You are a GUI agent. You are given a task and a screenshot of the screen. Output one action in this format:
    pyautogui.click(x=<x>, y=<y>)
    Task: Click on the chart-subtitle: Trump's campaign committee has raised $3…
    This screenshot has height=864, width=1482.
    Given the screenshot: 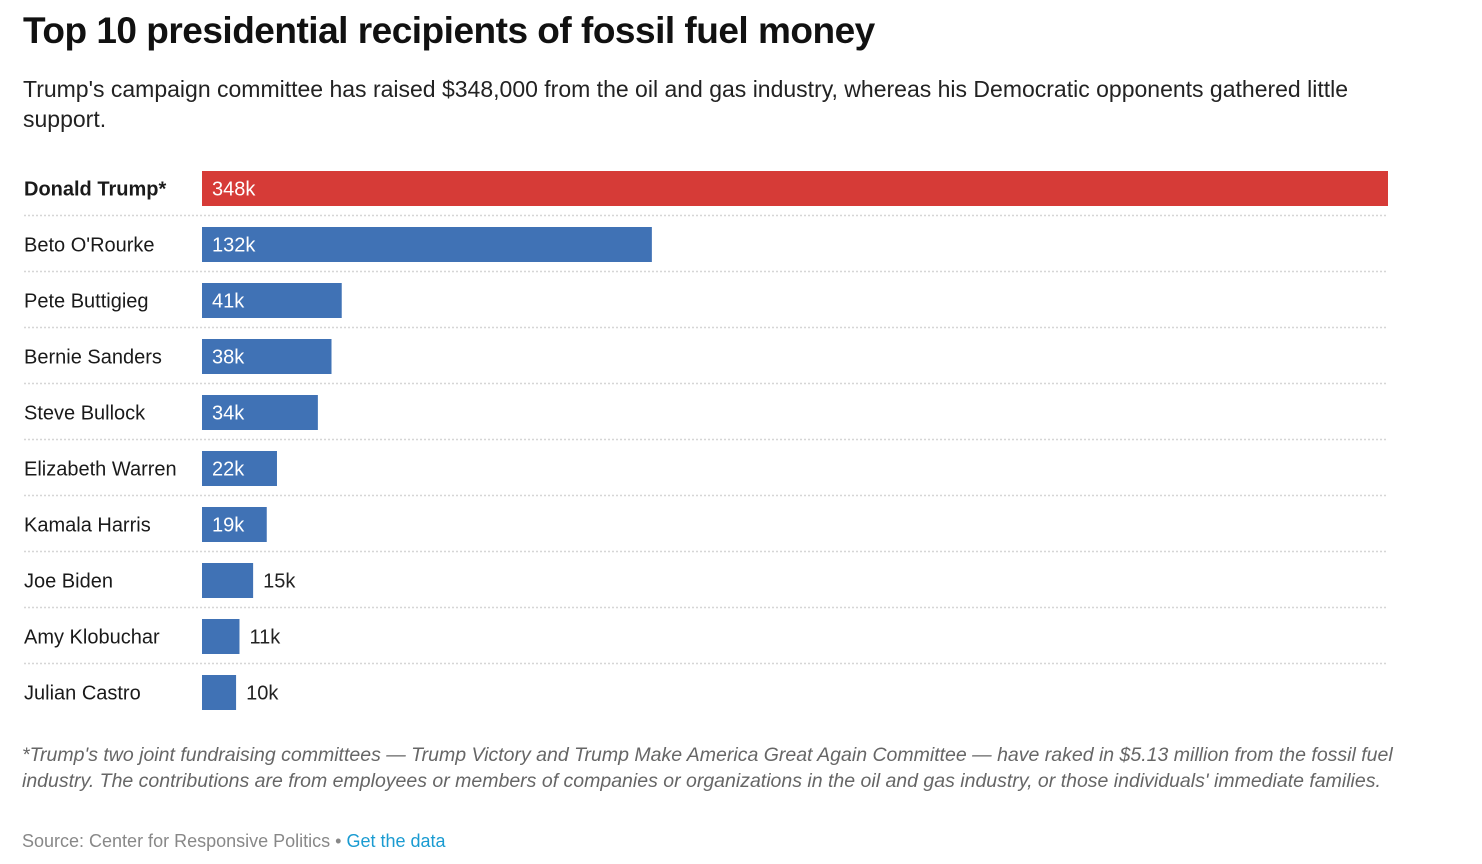 What is the action you would take?
    pyautogui.click(x=686, y=104)
    